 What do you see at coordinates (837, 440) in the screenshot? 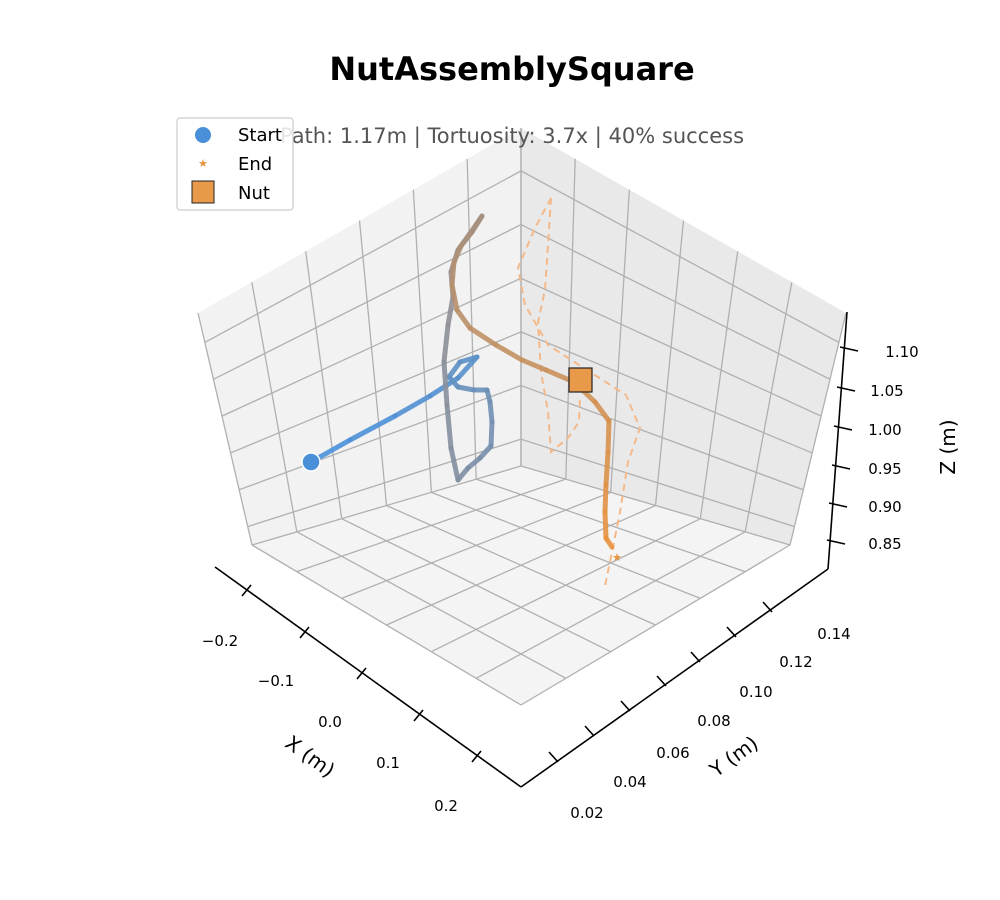
I see `z-axis-line` at bounding box center [837, 440].